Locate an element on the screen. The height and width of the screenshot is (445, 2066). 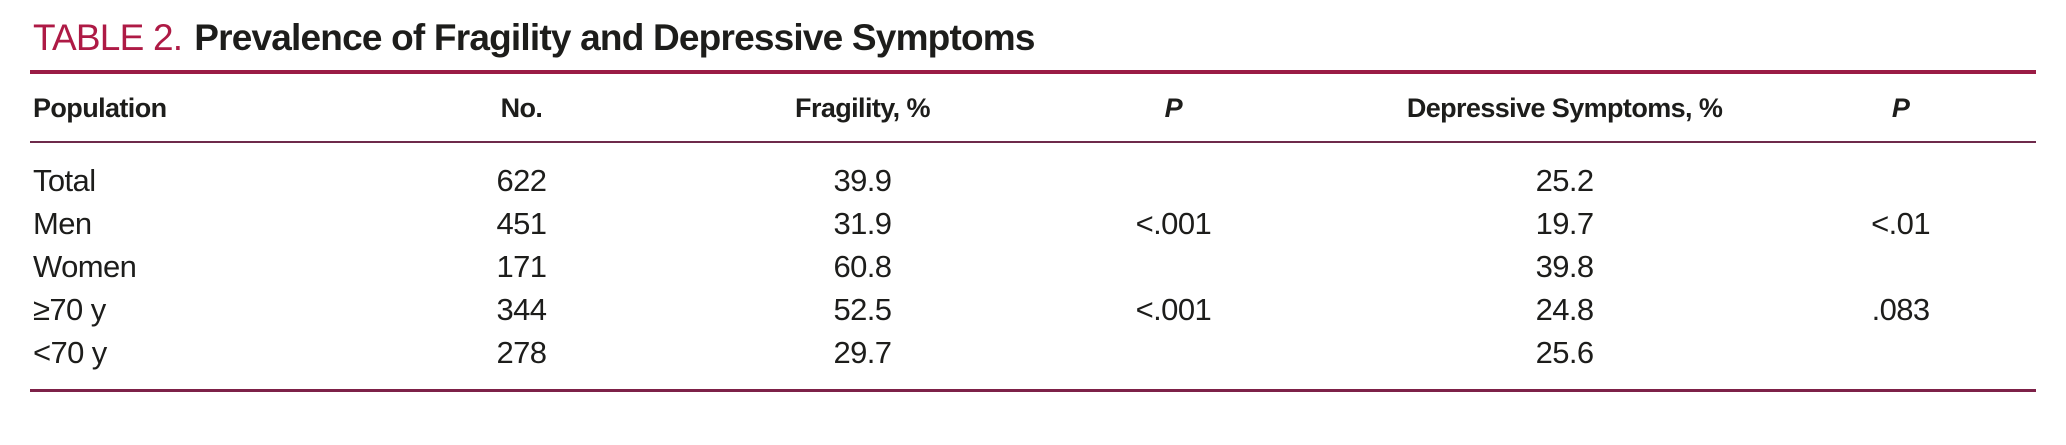
cell-no: 171 is located at coordinates (521, 266).